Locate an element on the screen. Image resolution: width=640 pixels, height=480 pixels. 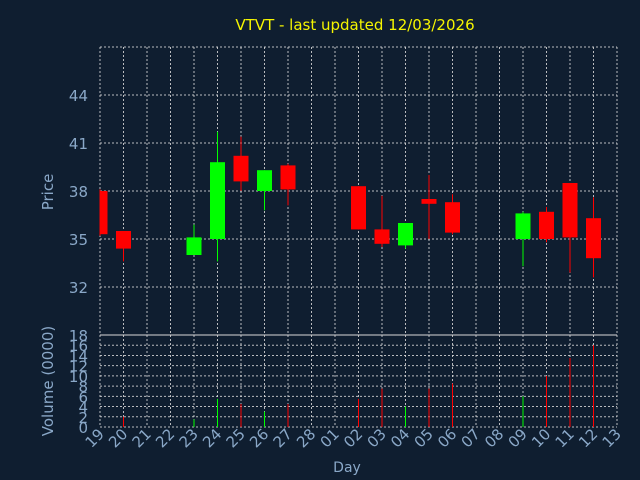
day-tick-label: 28 is located at coordinates (306, 438).